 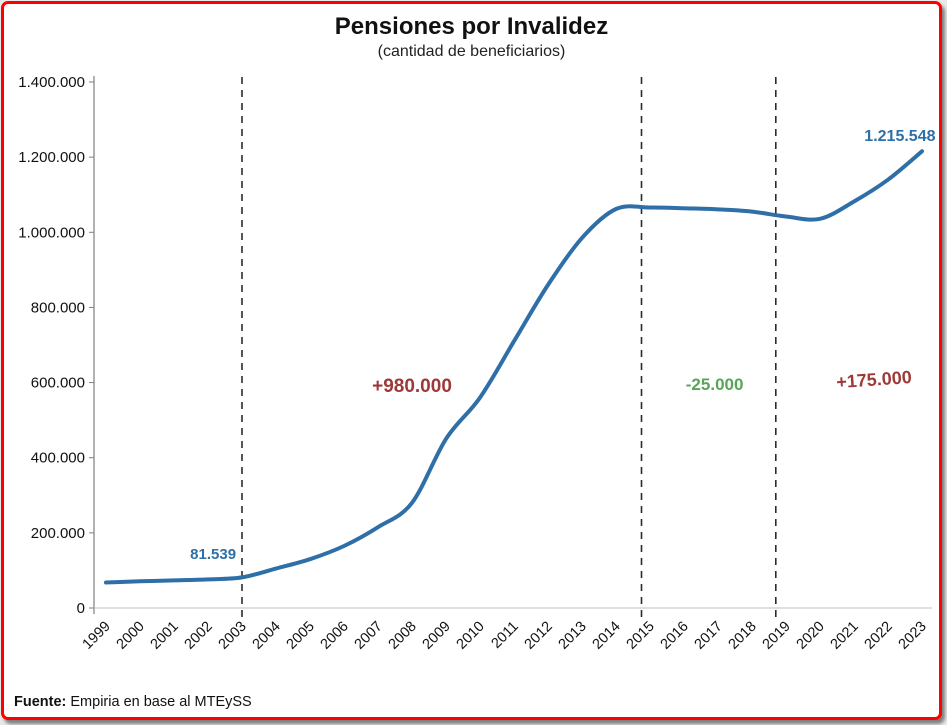 What do you see at coordinates (81, 608) in the screenshot?
I see `y-tick-label: 0` at bounding box center [81, 608].